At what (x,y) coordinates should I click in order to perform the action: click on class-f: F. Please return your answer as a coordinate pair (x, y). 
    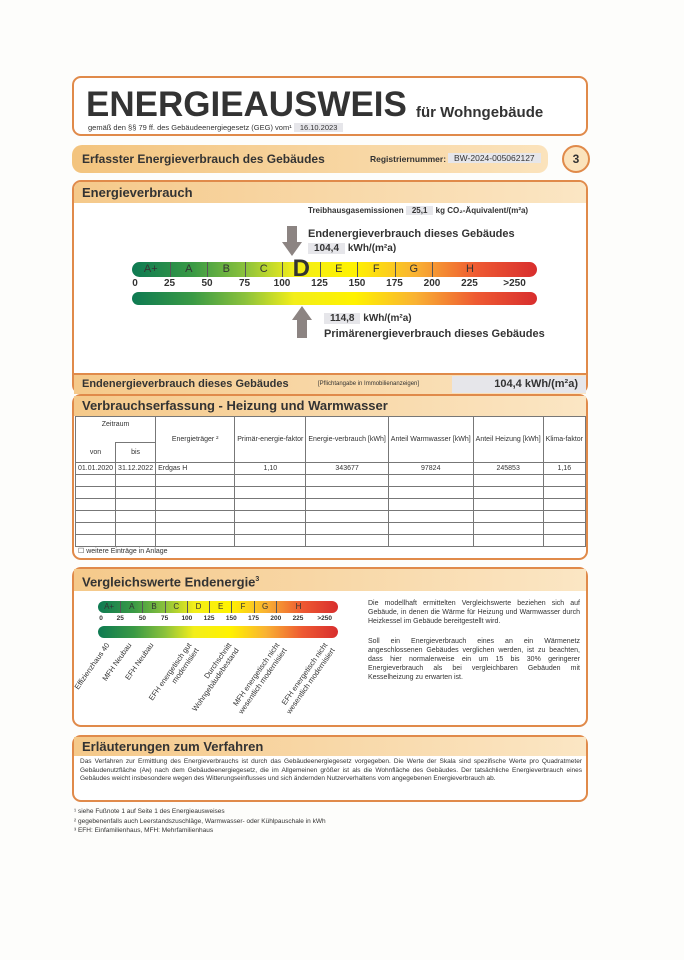
    Looking at the image, I should click on (376, 269).